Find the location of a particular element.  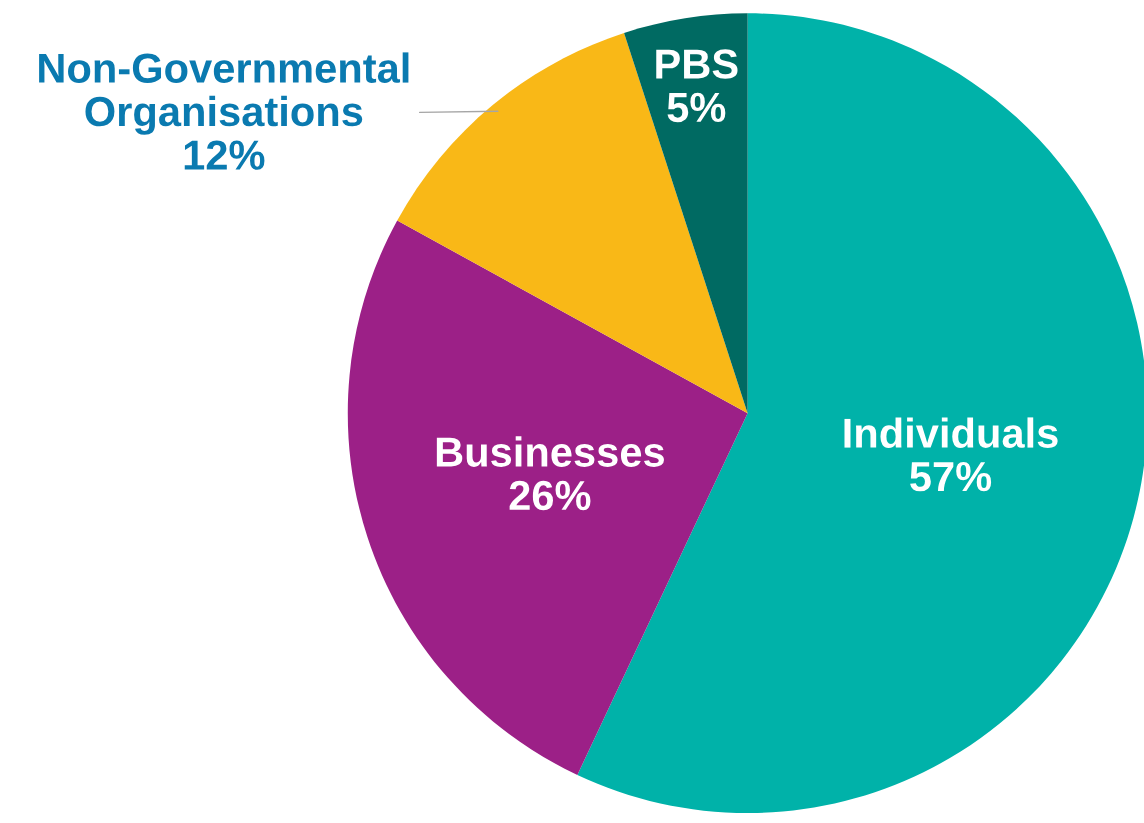

data-label: 5% is located at coordinates (696, 107).